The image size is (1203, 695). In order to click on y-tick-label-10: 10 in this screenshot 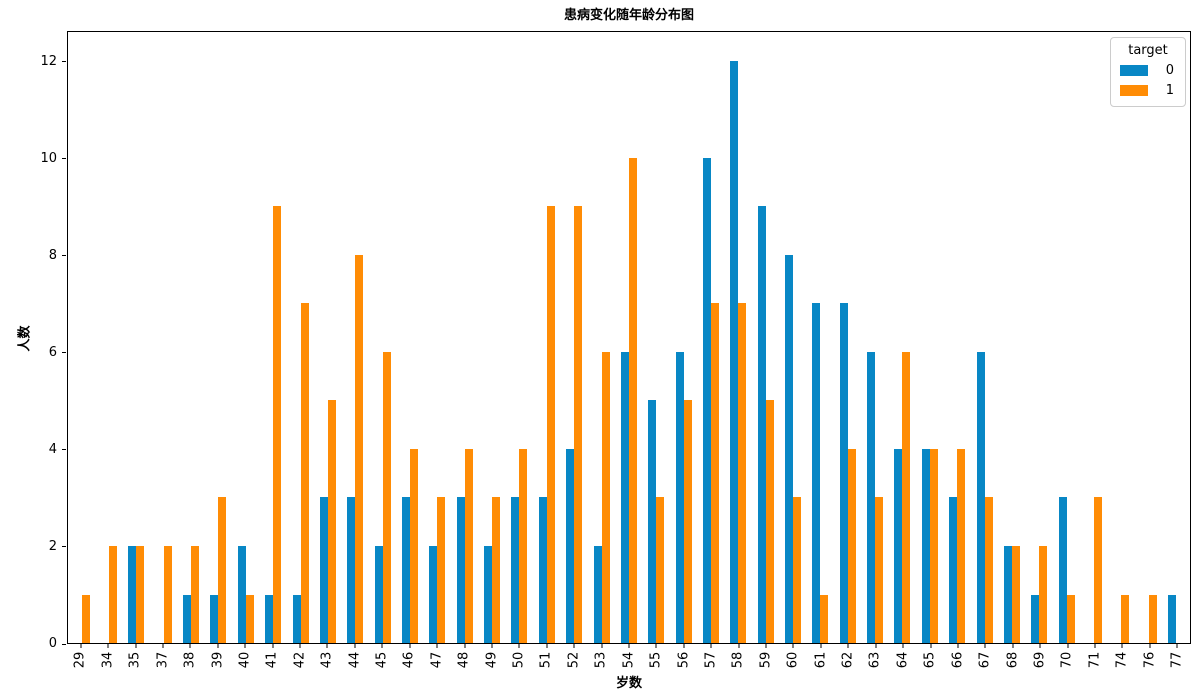, I will do `click(48, 158)`.